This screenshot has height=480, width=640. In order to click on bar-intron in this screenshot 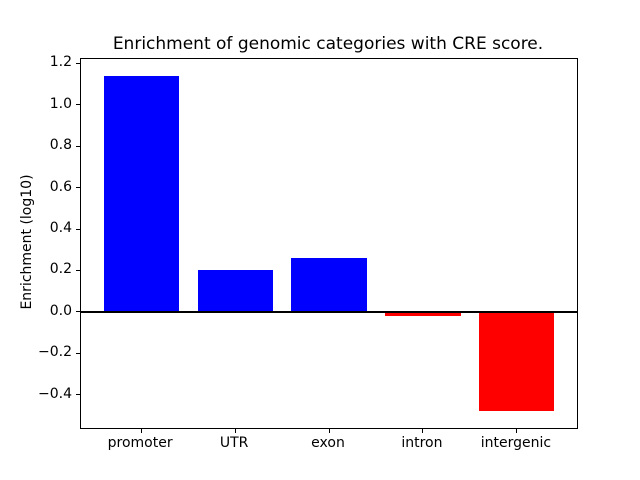, I will do `click(423, 313)`.